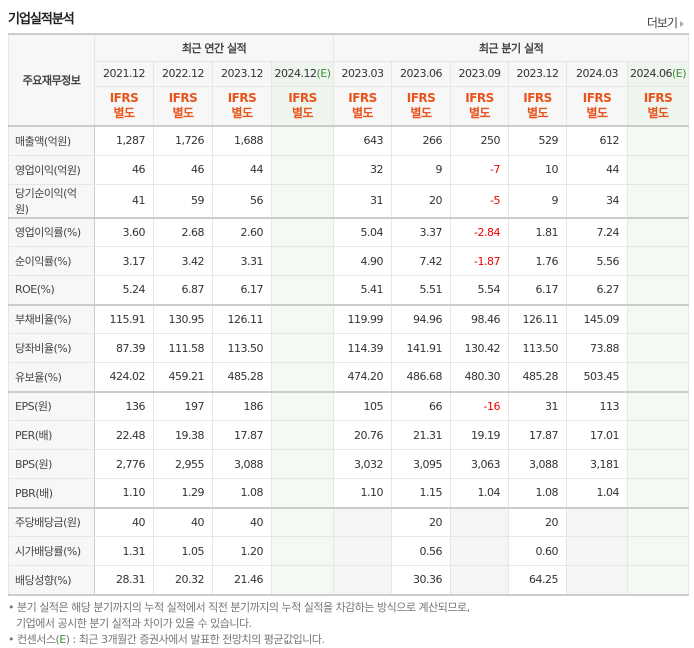 The width and height of the screenshot is (694, 648). Describe the element at coordinates (538, 261) in the screenshot. I see `value-cell: 1.76` at that location.